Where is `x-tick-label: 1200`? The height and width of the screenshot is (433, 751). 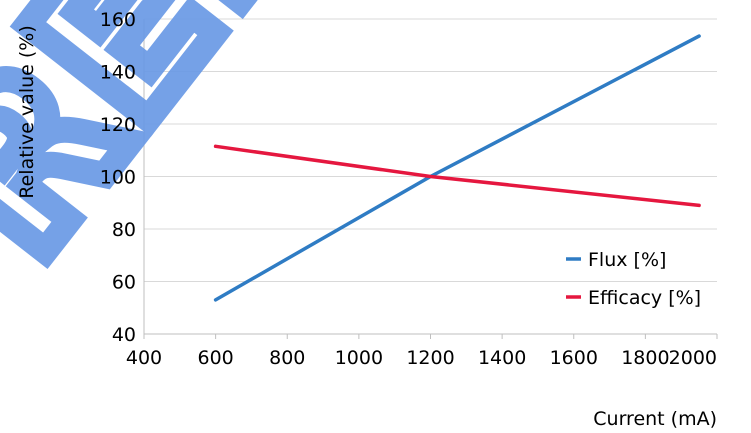
x-tick-label: 1200 is located at coordinates (430, 358).